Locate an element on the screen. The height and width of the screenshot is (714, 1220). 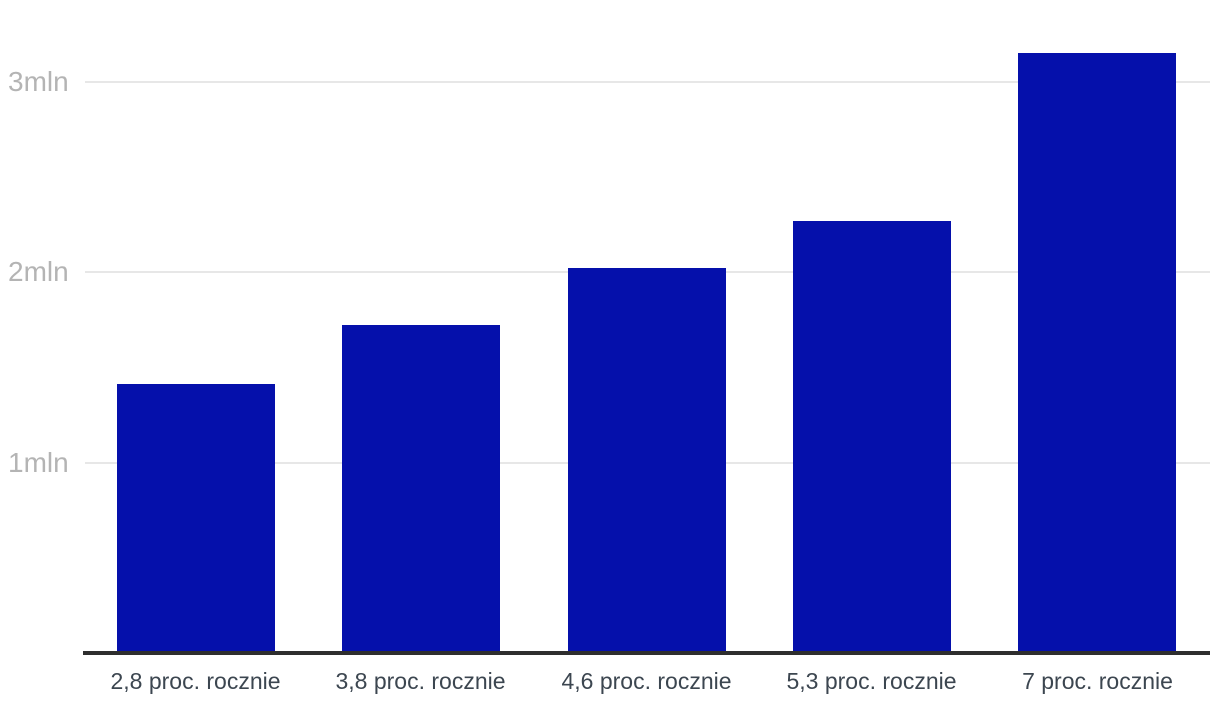
y-tick-label: 1mln is located at coordinates (38, 462).